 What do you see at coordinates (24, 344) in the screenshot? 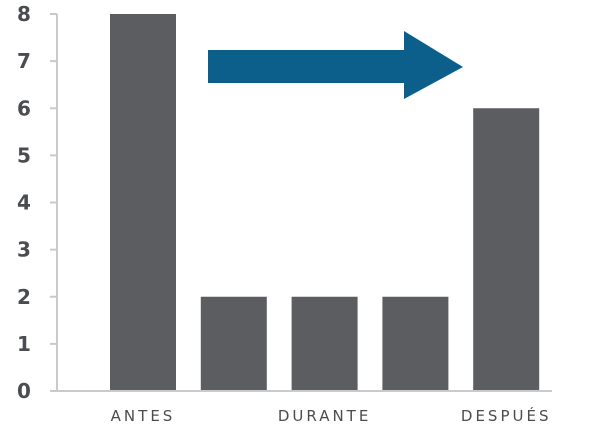
I see `y-tick-label: 1` at bounding box center [24, 344].